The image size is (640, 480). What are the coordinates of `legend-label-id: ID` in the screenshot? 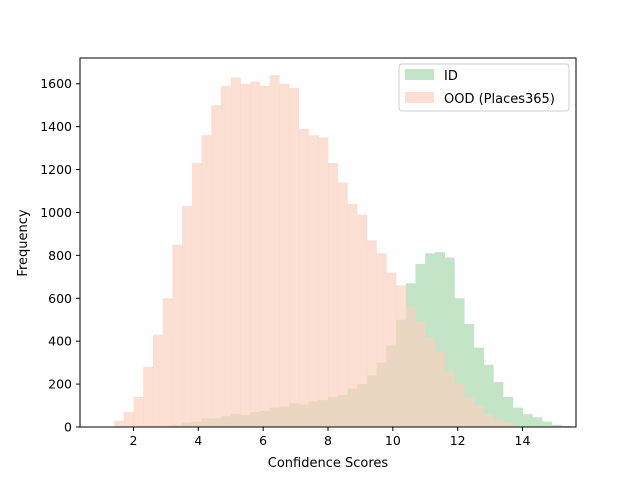 It's located at (451, 76).